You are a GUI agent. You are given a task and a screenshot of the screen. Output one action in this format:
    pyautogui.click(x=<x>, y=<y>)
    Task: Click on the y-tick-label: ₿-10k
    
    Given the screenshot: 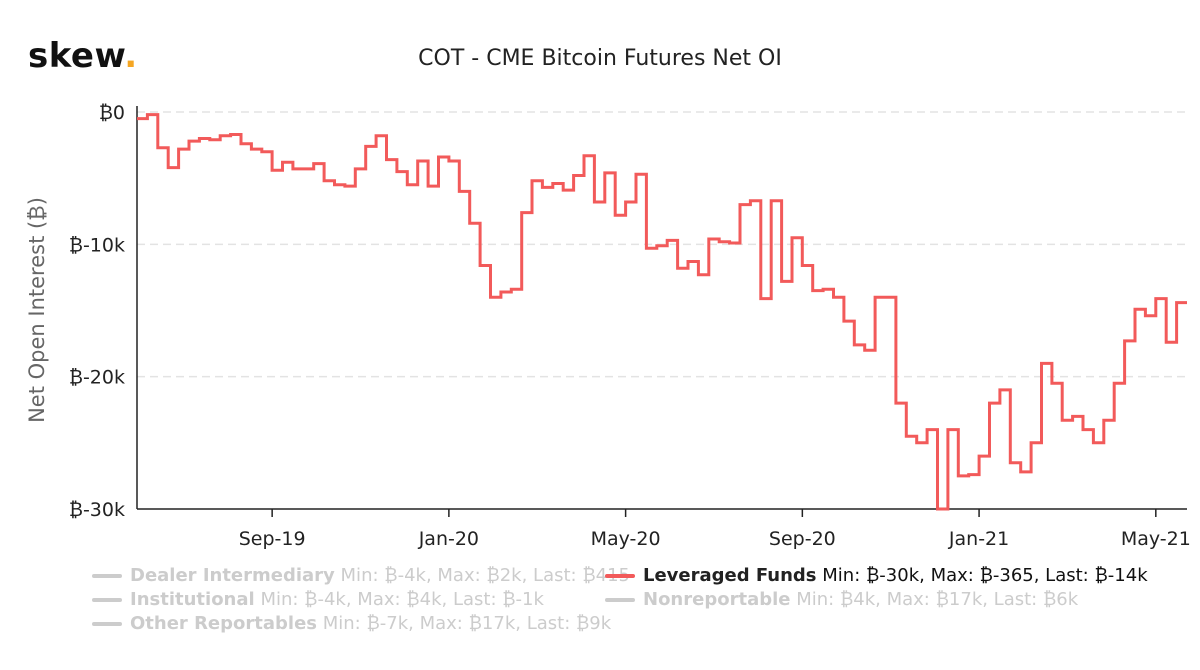 What is the action you would take?
    pyautogui.click(x=97, y=245)
    